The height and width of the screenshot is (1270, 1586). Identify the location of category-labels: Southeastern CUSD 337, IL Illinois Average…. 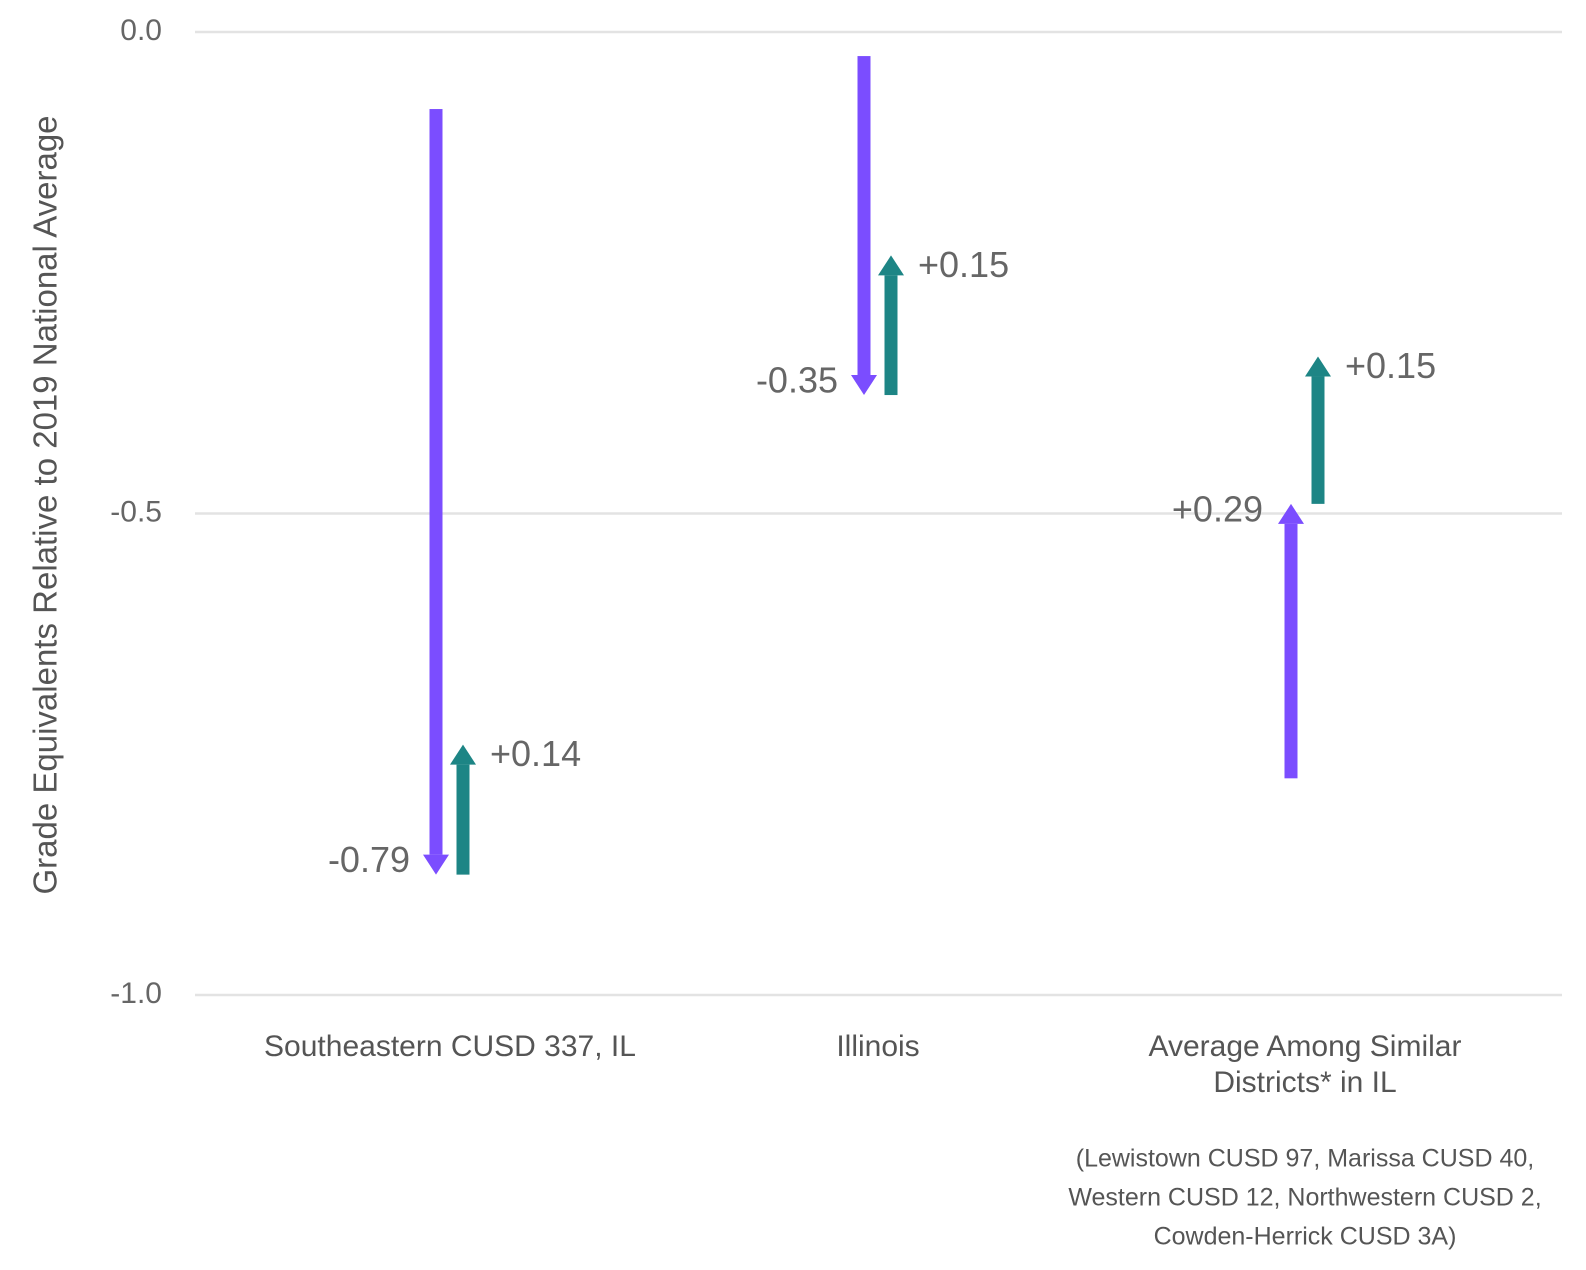
(903, 1140).